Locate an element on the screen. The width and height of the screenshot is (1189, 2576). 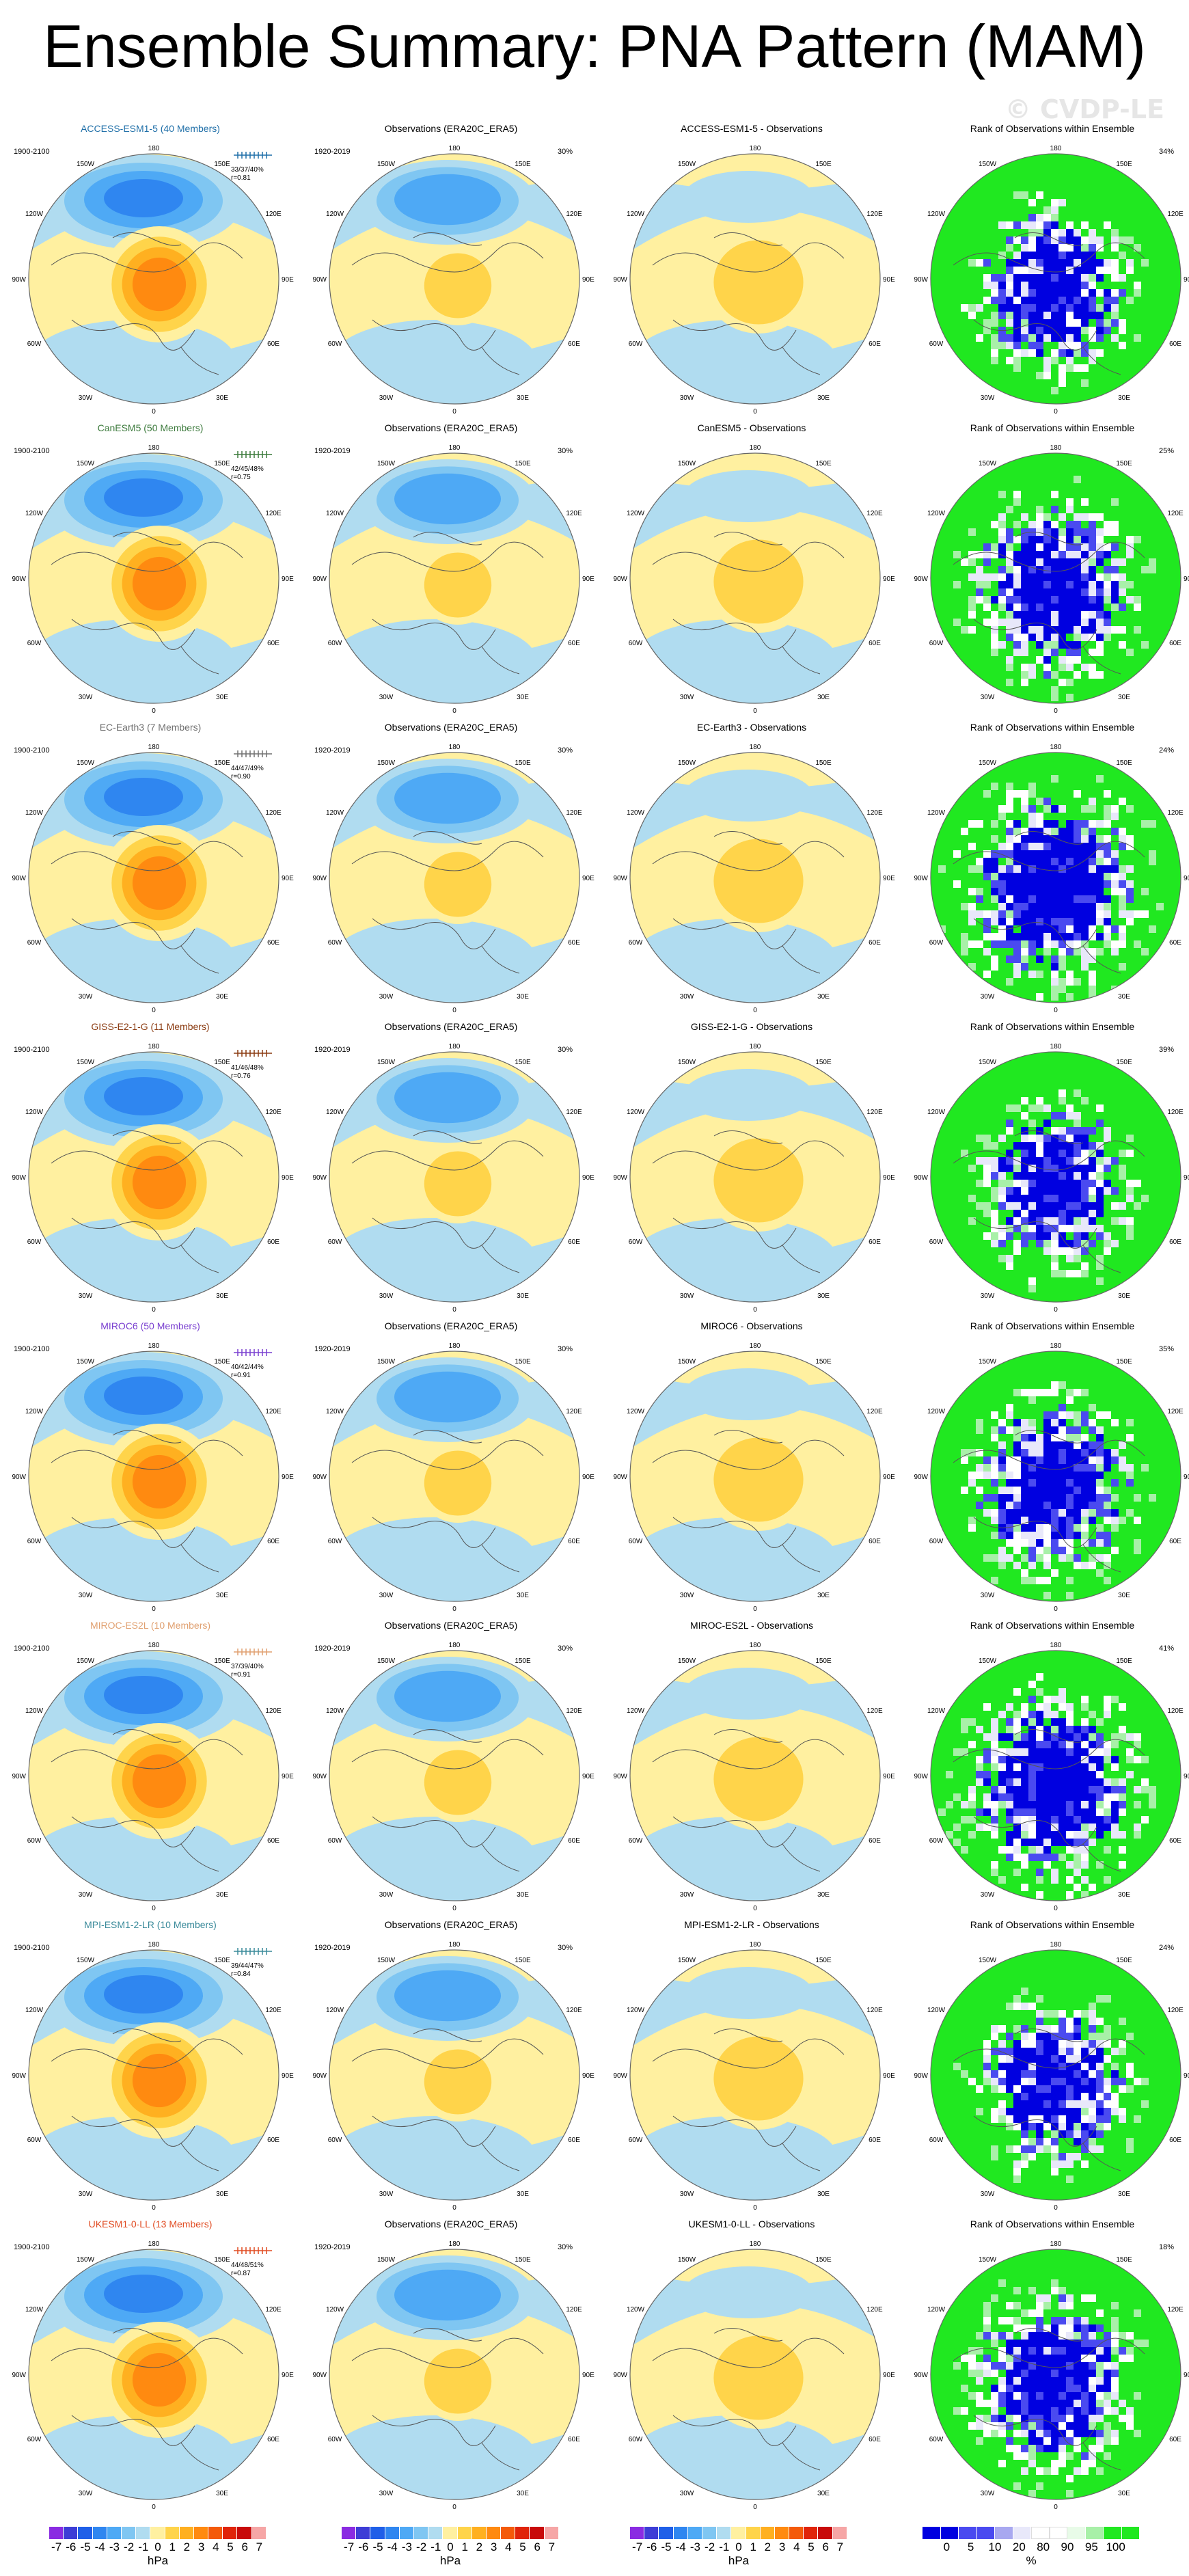
panel-title: MIROC-ES2L - Observations is located at coordinates (751, 1626).